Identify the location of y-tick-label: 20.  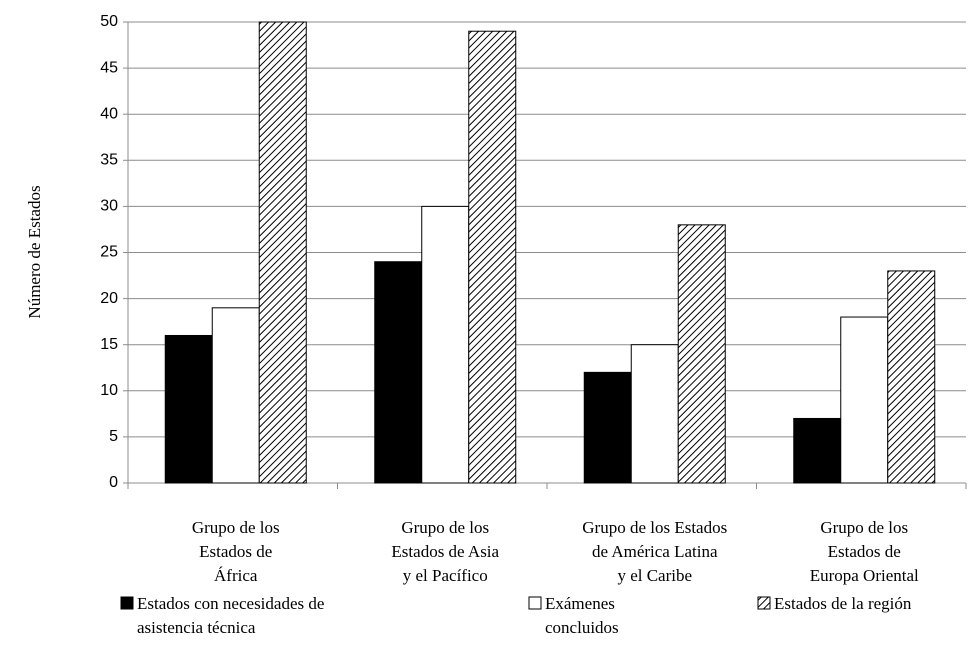
(109, 298).